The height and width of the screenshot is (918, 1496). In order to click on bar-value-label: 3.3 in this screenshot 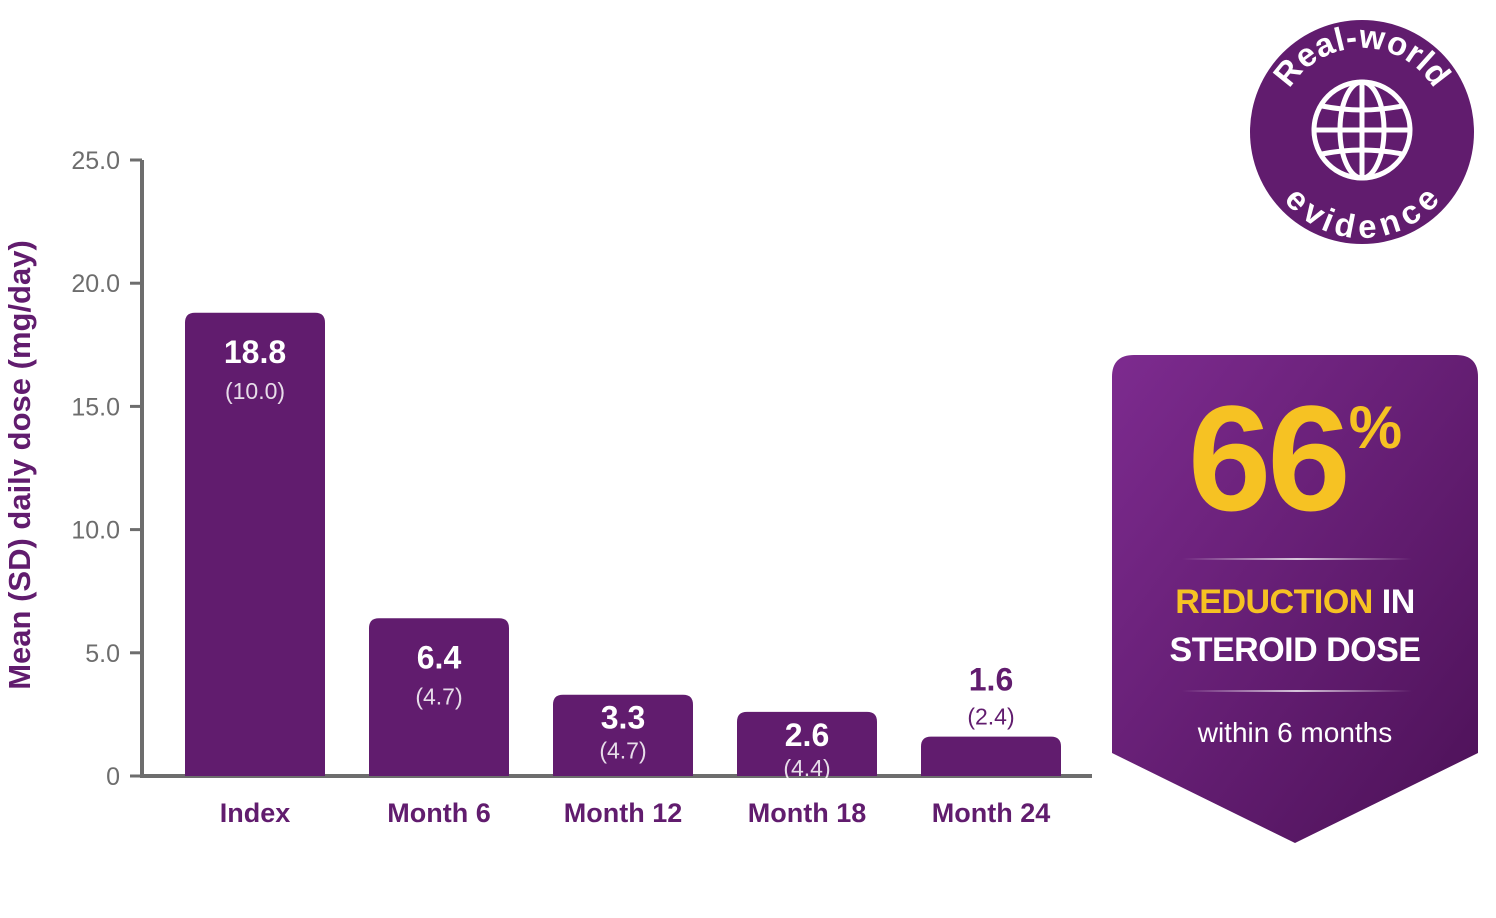, I will do `click(623, 718)`.